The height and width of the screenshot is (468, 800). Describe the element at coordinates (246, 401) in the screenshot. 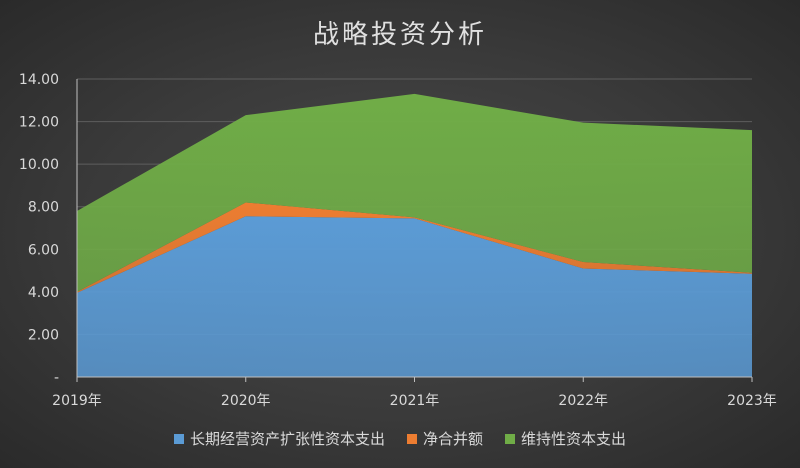

I see `x-tick-label: 2020年` at that location.